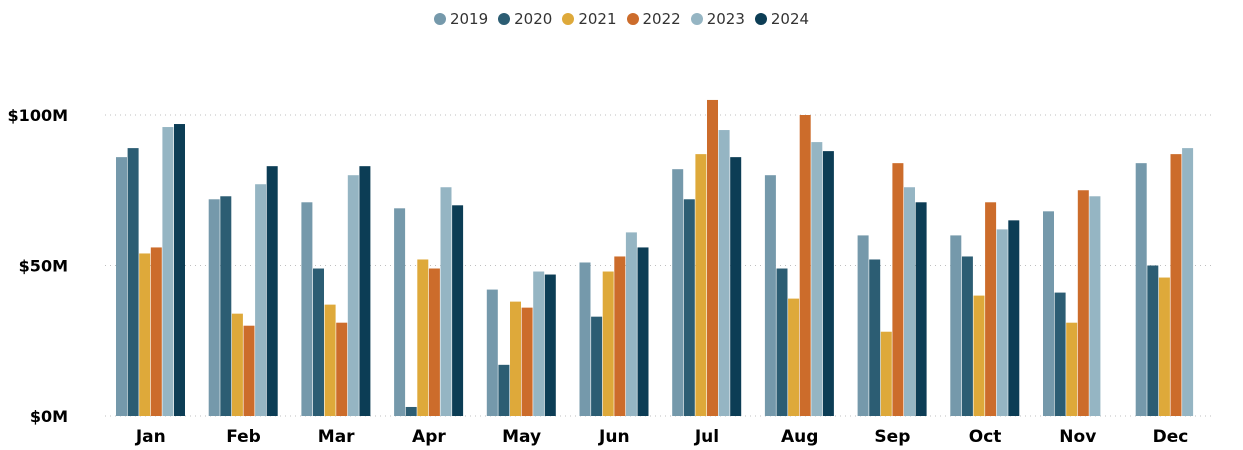 The width and height of the screenshot is (1243, 450). Describe the element at coordinates (49, 416) in the screenshot. I see `y-tick-label: $0M` at that location.